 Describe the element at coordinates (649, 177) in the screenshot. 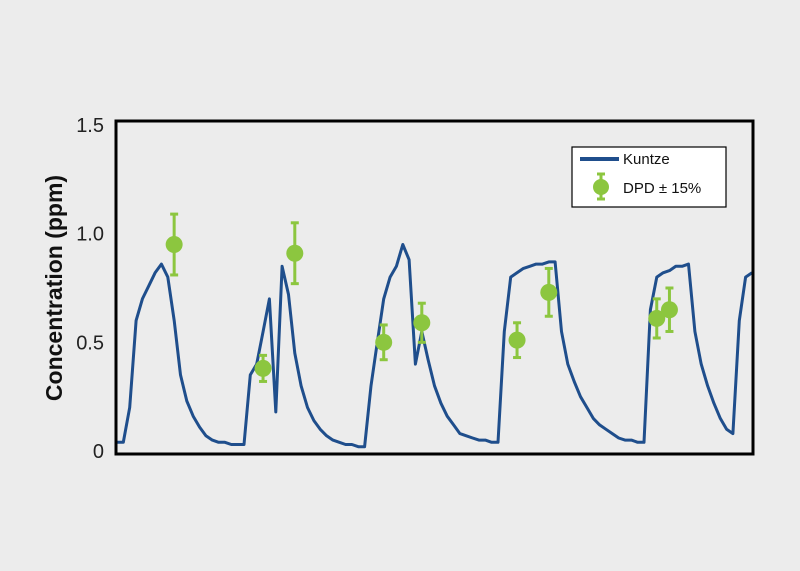

I see `legend: Kuntze DPD ± 15%` at that location.